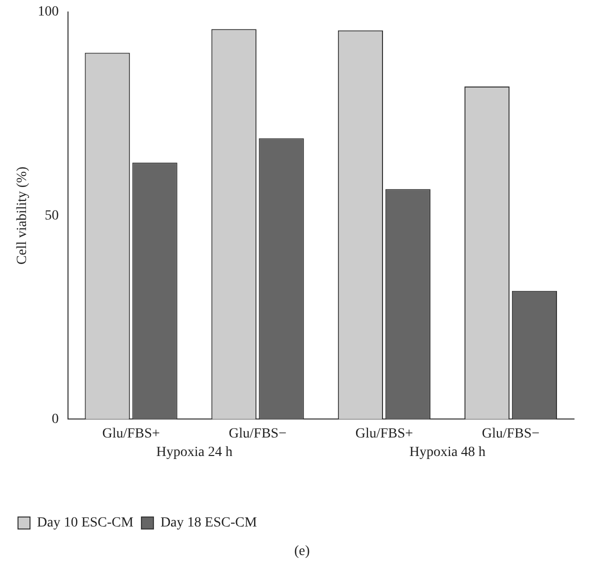 The height and width of the screenshot is (581, 604). Describe the element at coordinates (22, 215) in the screenshot. I see `y-axis-title: Cell viability (%)` at that location.